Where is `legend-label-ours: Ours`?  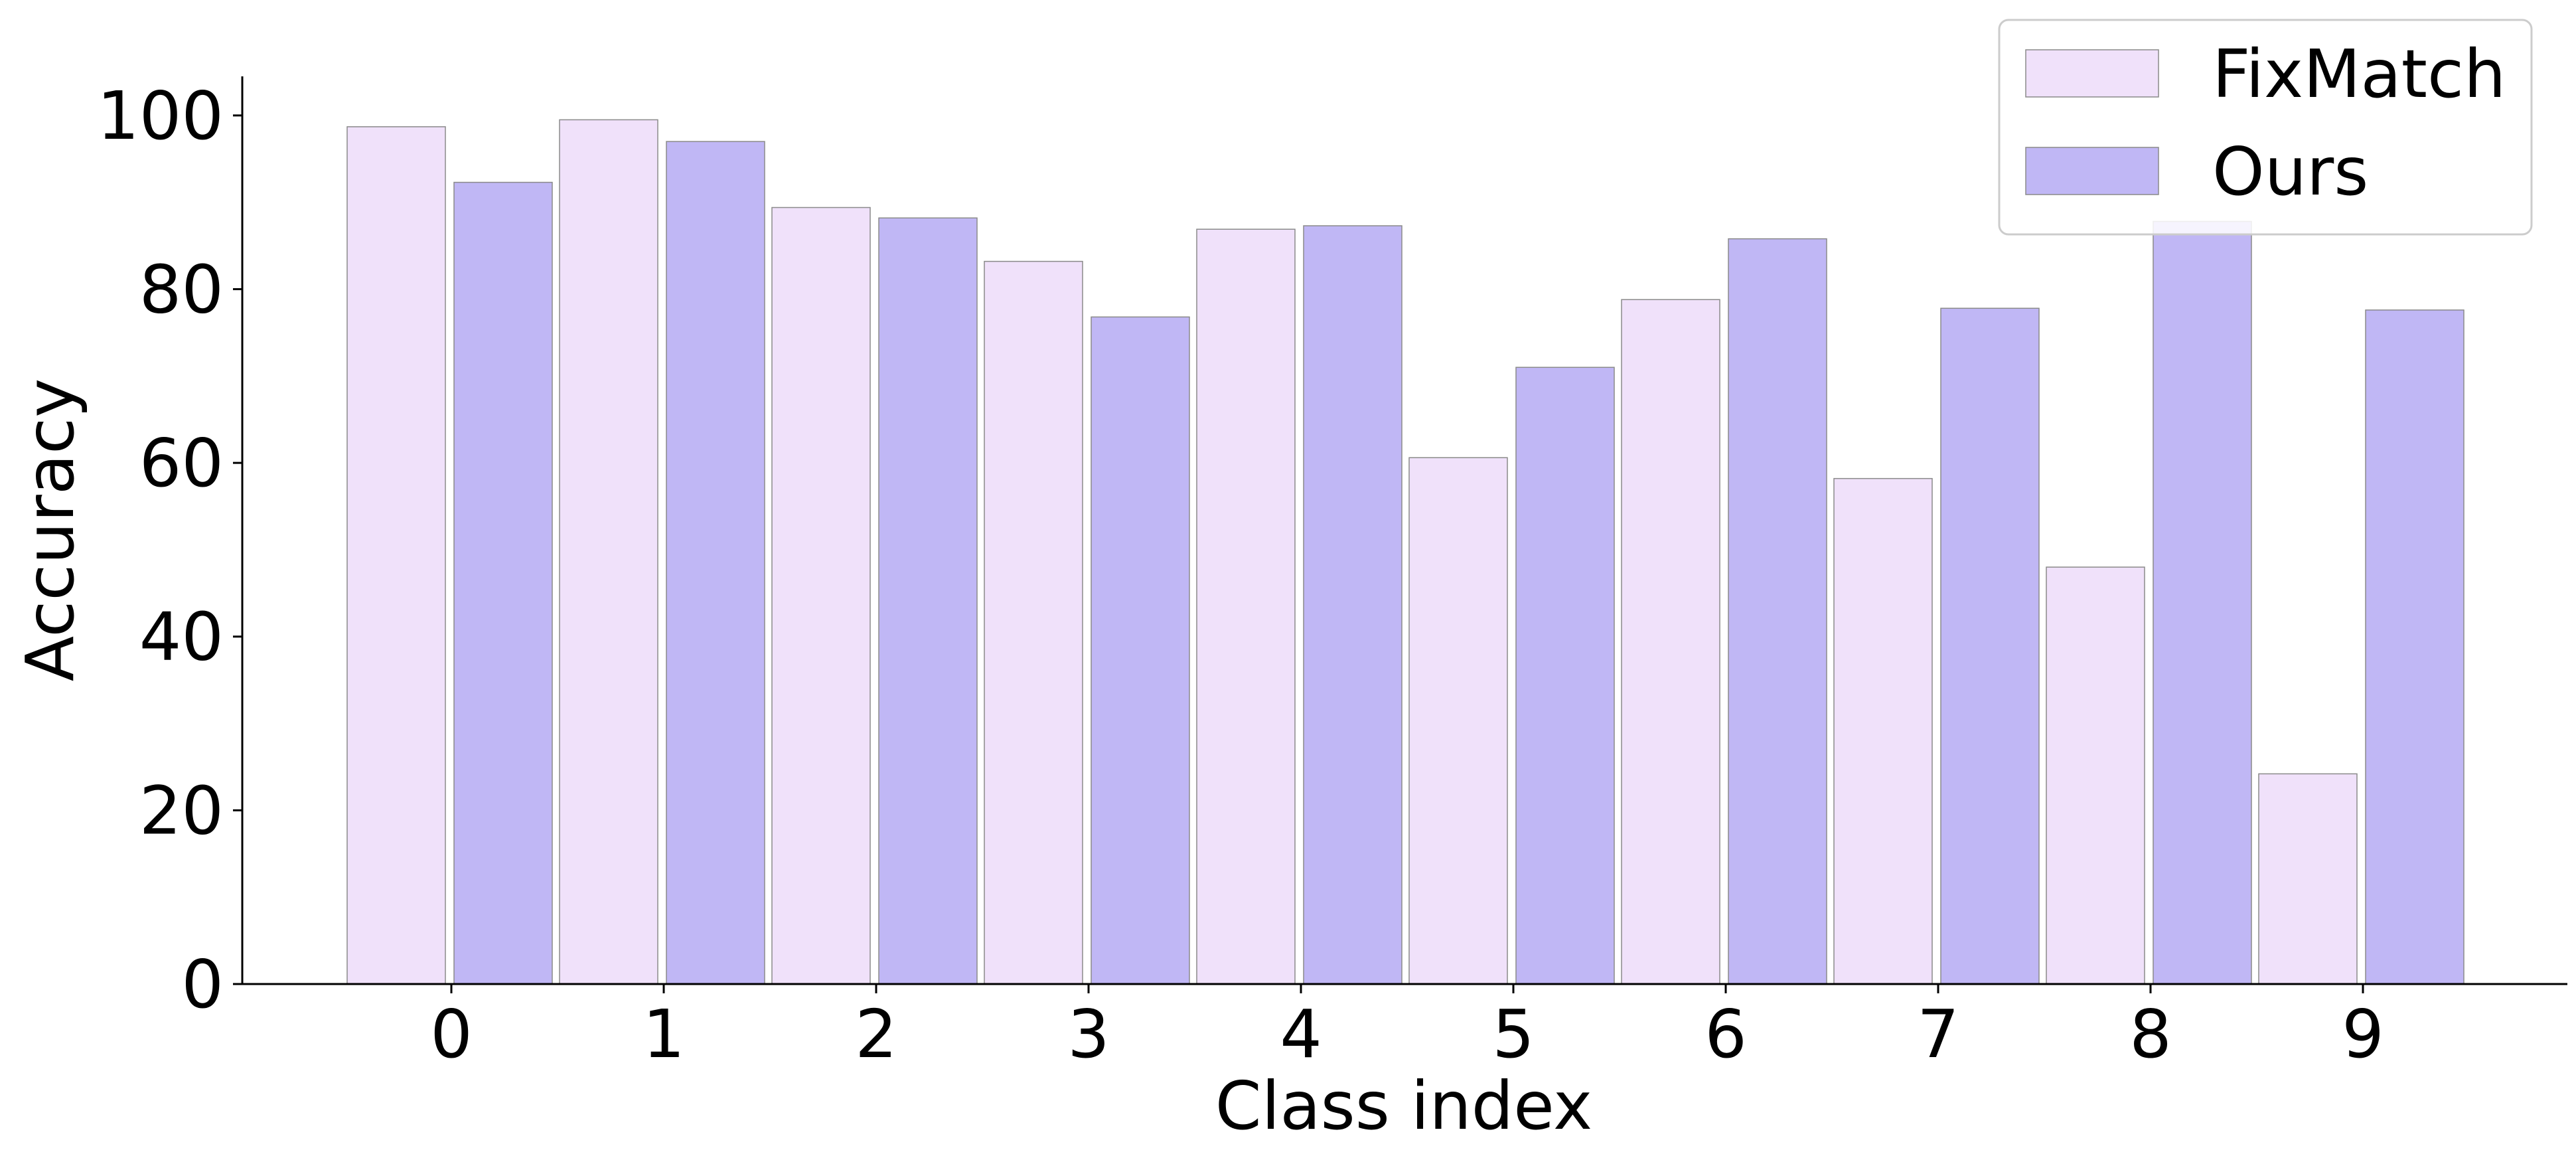 legend-label-ours: Ours is located at coordinates (2290, 172).